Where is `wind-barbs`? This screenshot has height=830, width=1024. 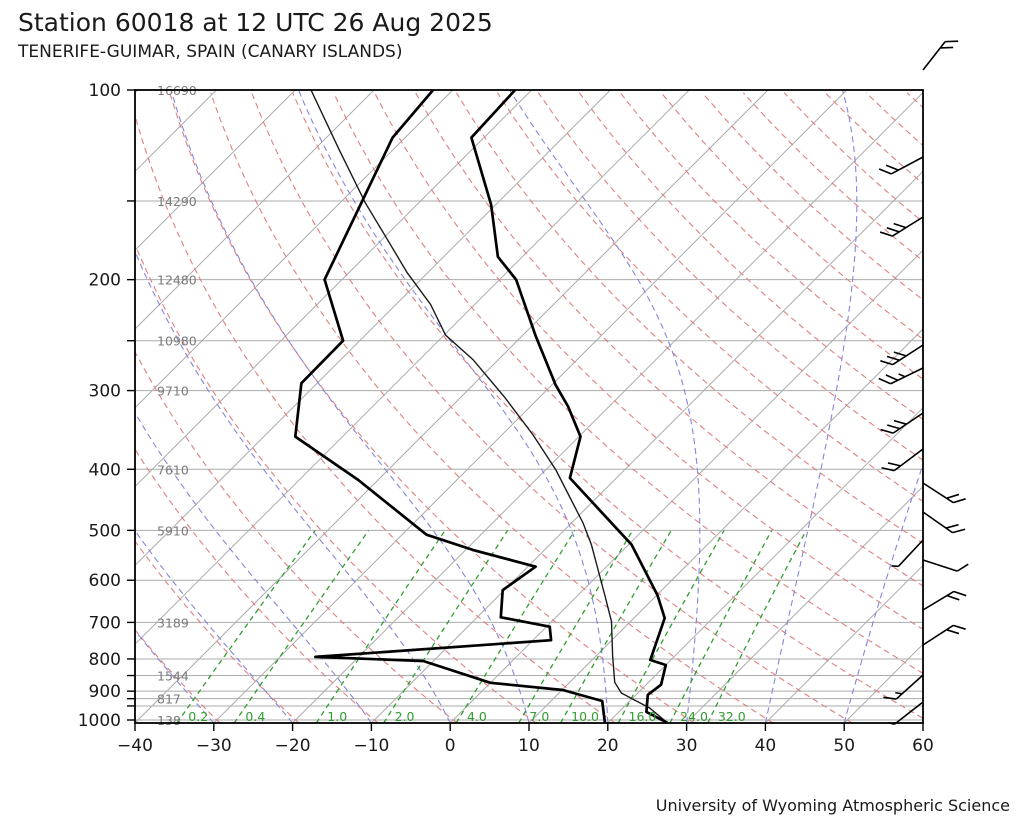 wind-barbs is located at coordinates (923, 382).